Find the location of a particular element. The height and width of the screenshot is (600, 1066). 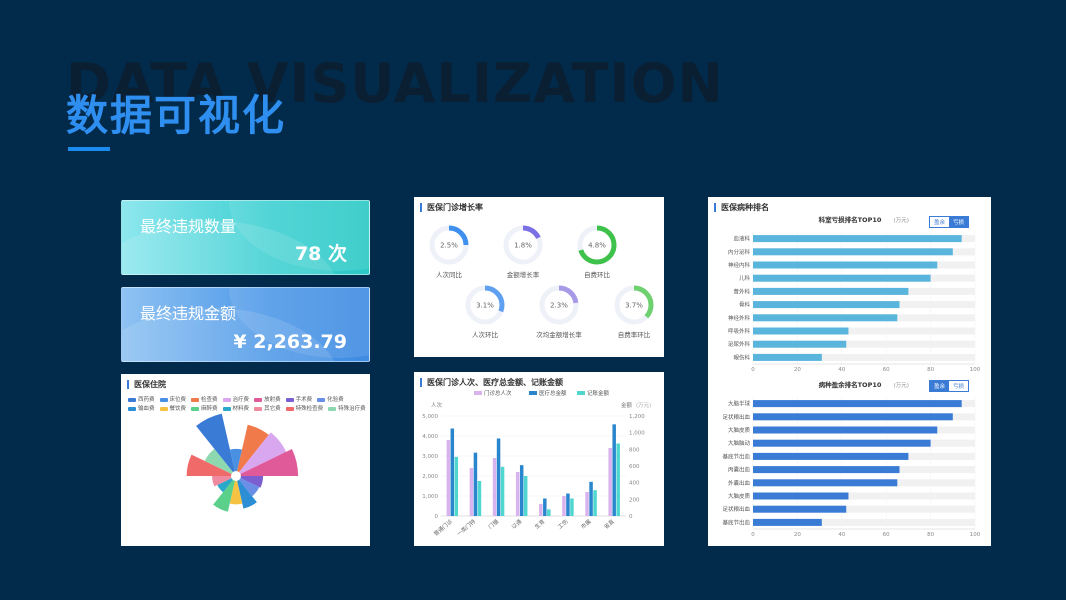

legend-item: 化验费 is located at coordinates (330, 399).